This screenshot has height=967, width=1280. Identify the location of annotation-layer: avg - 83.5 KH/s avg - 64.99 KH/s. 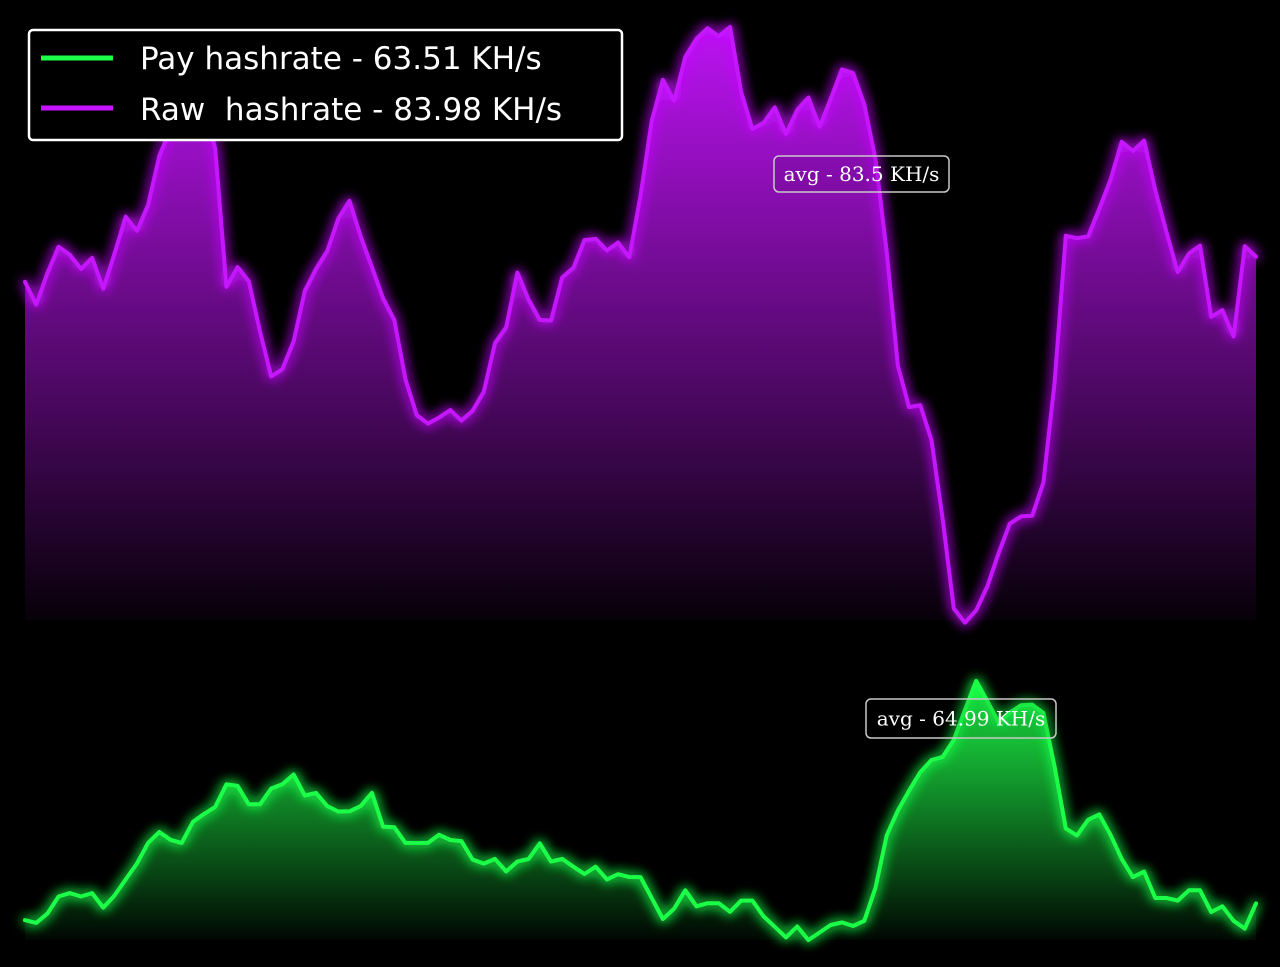
(915, 447).